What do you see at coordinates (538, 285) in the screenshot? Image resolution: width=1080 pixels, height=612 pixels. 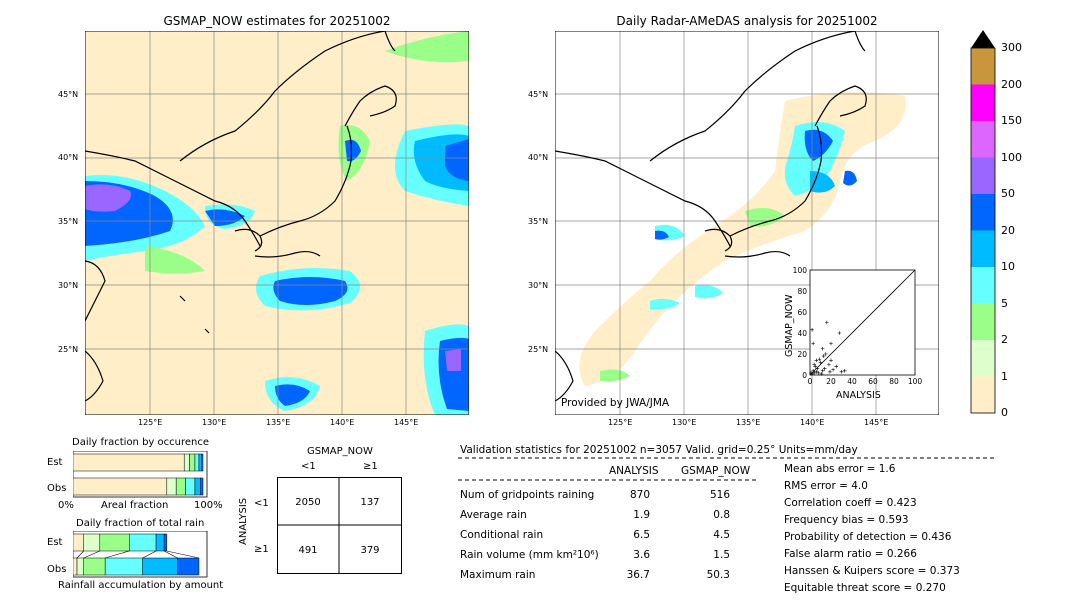 I see `right-lat-30: 30°N` at bounding box center [538, 285].